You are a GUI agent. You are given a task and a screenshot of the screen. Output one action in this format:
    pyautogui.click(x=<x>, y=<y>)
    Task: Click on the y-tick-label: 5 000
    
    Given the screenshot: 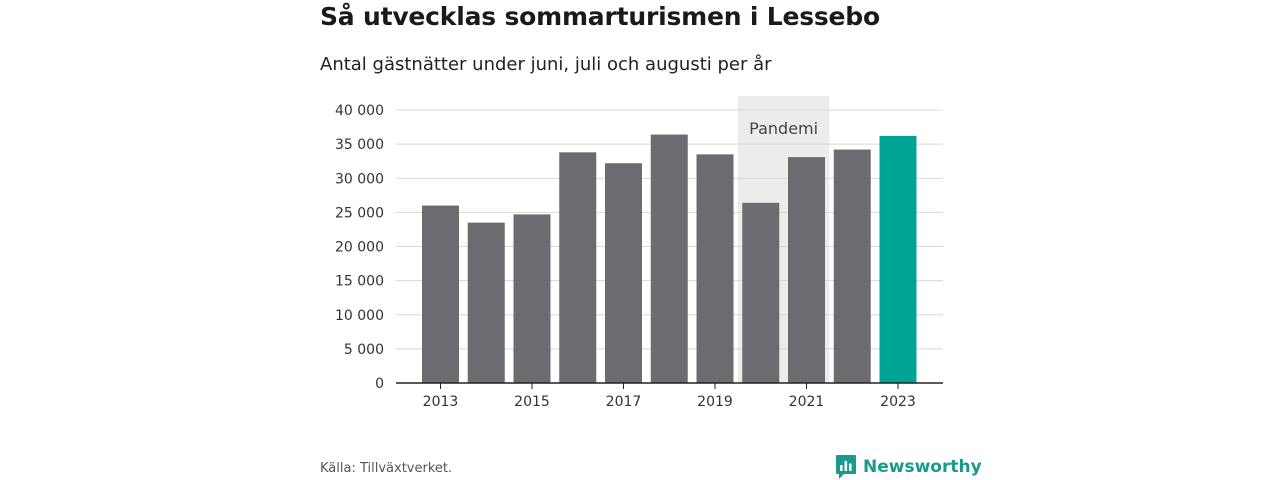 What is the action you would take?
    pyautogui.click(x=364, y=350)
    